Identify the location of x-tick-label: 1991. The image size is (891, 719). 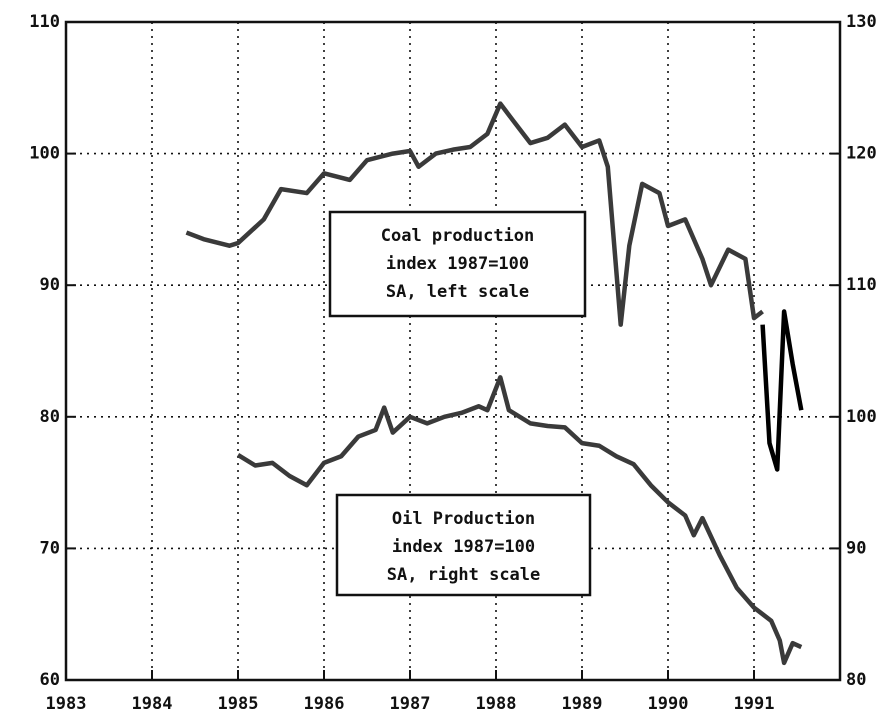
(754, 704).